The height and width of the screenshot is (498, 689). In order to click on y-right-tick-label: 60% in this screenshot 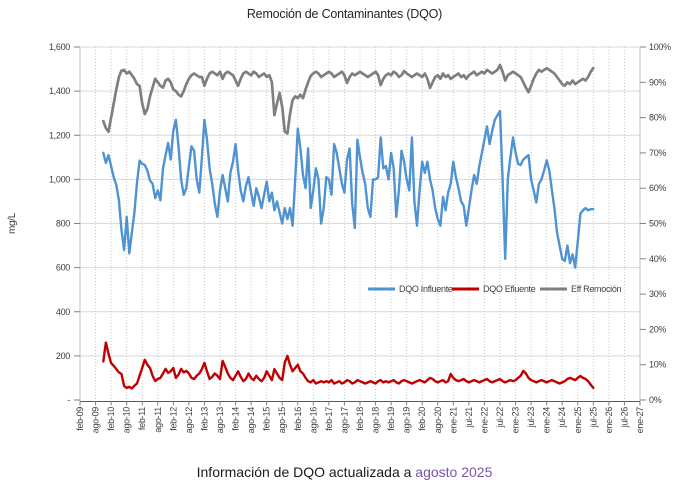, I will do `click(657, 188)`.